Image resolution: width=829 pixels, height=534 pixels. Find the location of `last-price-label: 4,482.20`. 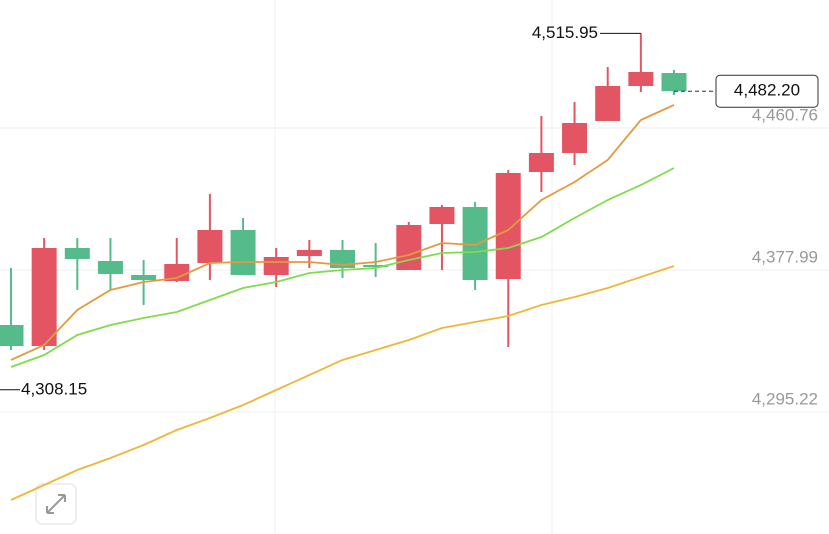

last-price-label: 4,482.20 is located at coordinates (767, 90).